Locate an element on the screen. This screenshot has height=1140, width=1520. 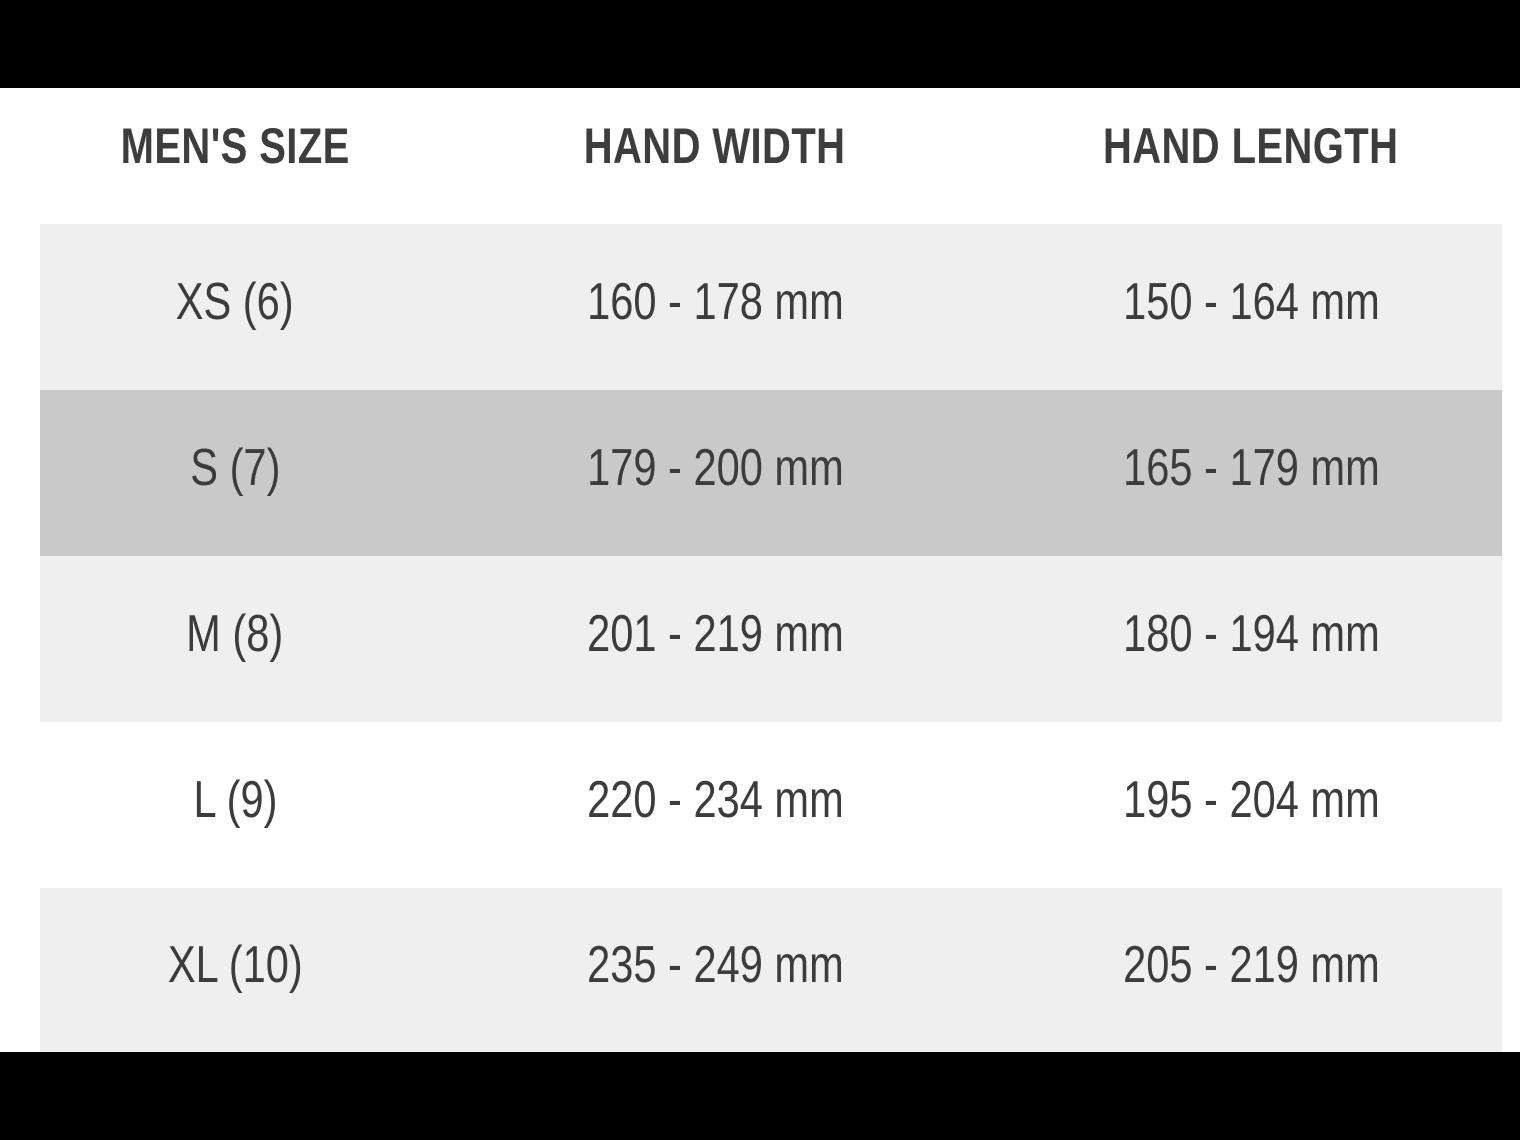
hand-width-value: 201 - 219 mm is located at coordinates (715, 634).